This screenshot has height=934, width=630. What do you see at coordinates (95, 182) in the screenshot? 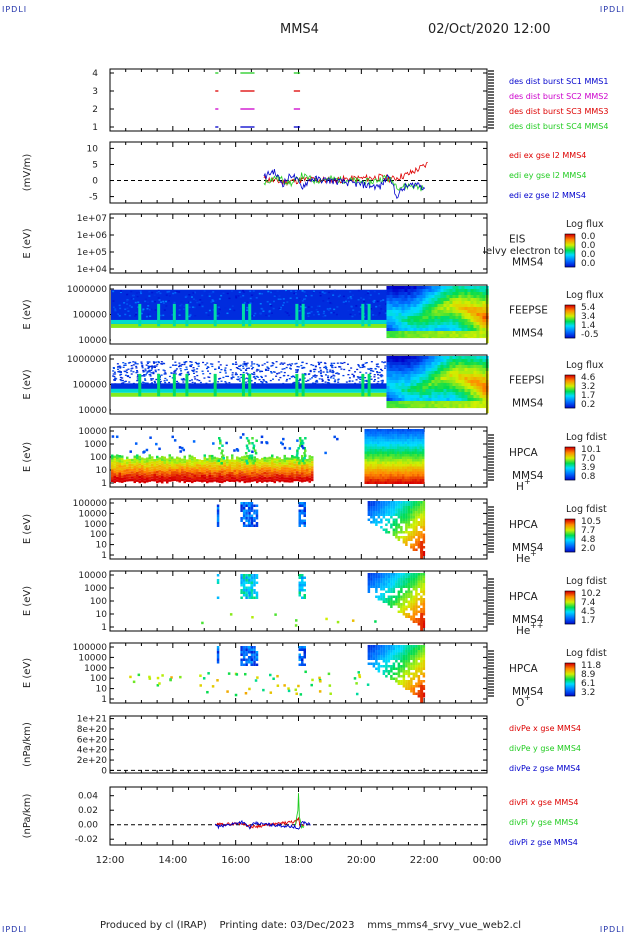
I see `y-tick-label: 0` at bounding box center [95, 182].